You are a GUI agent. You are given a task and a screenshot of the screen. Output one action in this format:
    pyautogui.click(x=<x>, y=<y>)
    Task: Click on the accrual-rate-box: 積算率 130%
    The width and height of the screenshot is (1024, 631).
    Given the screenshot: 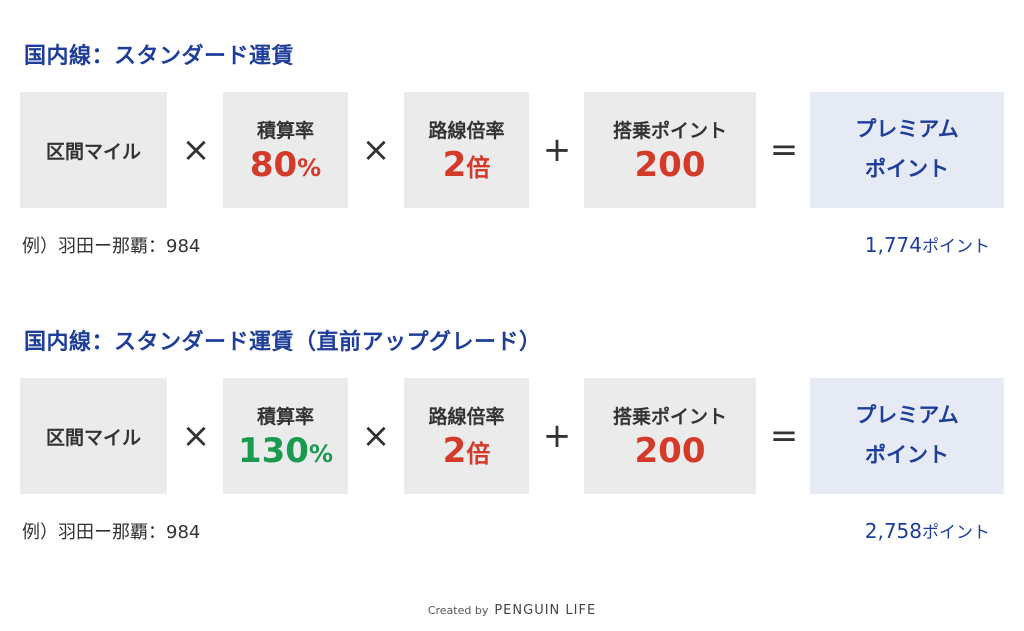 What is the action you would take?
    pyautogui.click(x=285, y=436)
    